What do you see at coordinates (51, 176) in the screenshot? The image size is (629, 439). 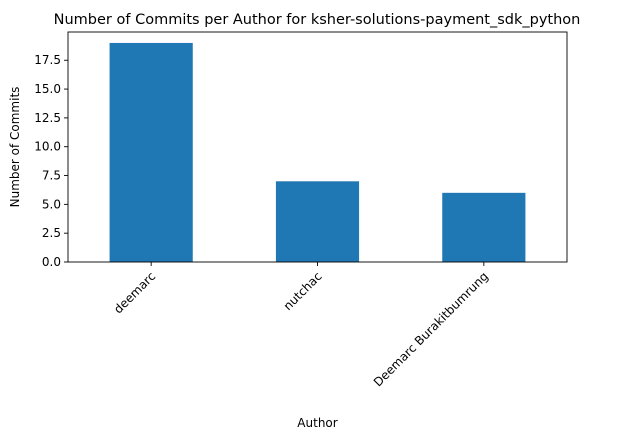 I see `y-tick-label-3: 7.5` at bounding box center [51, 176].